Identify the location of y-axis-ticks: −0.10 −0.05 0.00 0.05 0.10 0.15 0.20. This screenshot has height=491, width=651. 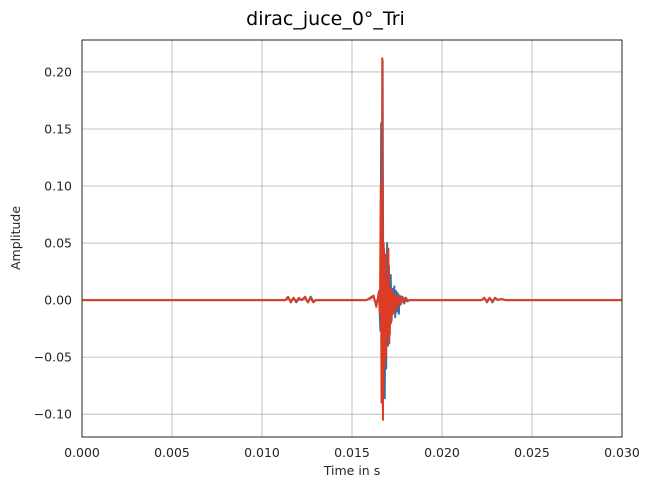
(53, 242).